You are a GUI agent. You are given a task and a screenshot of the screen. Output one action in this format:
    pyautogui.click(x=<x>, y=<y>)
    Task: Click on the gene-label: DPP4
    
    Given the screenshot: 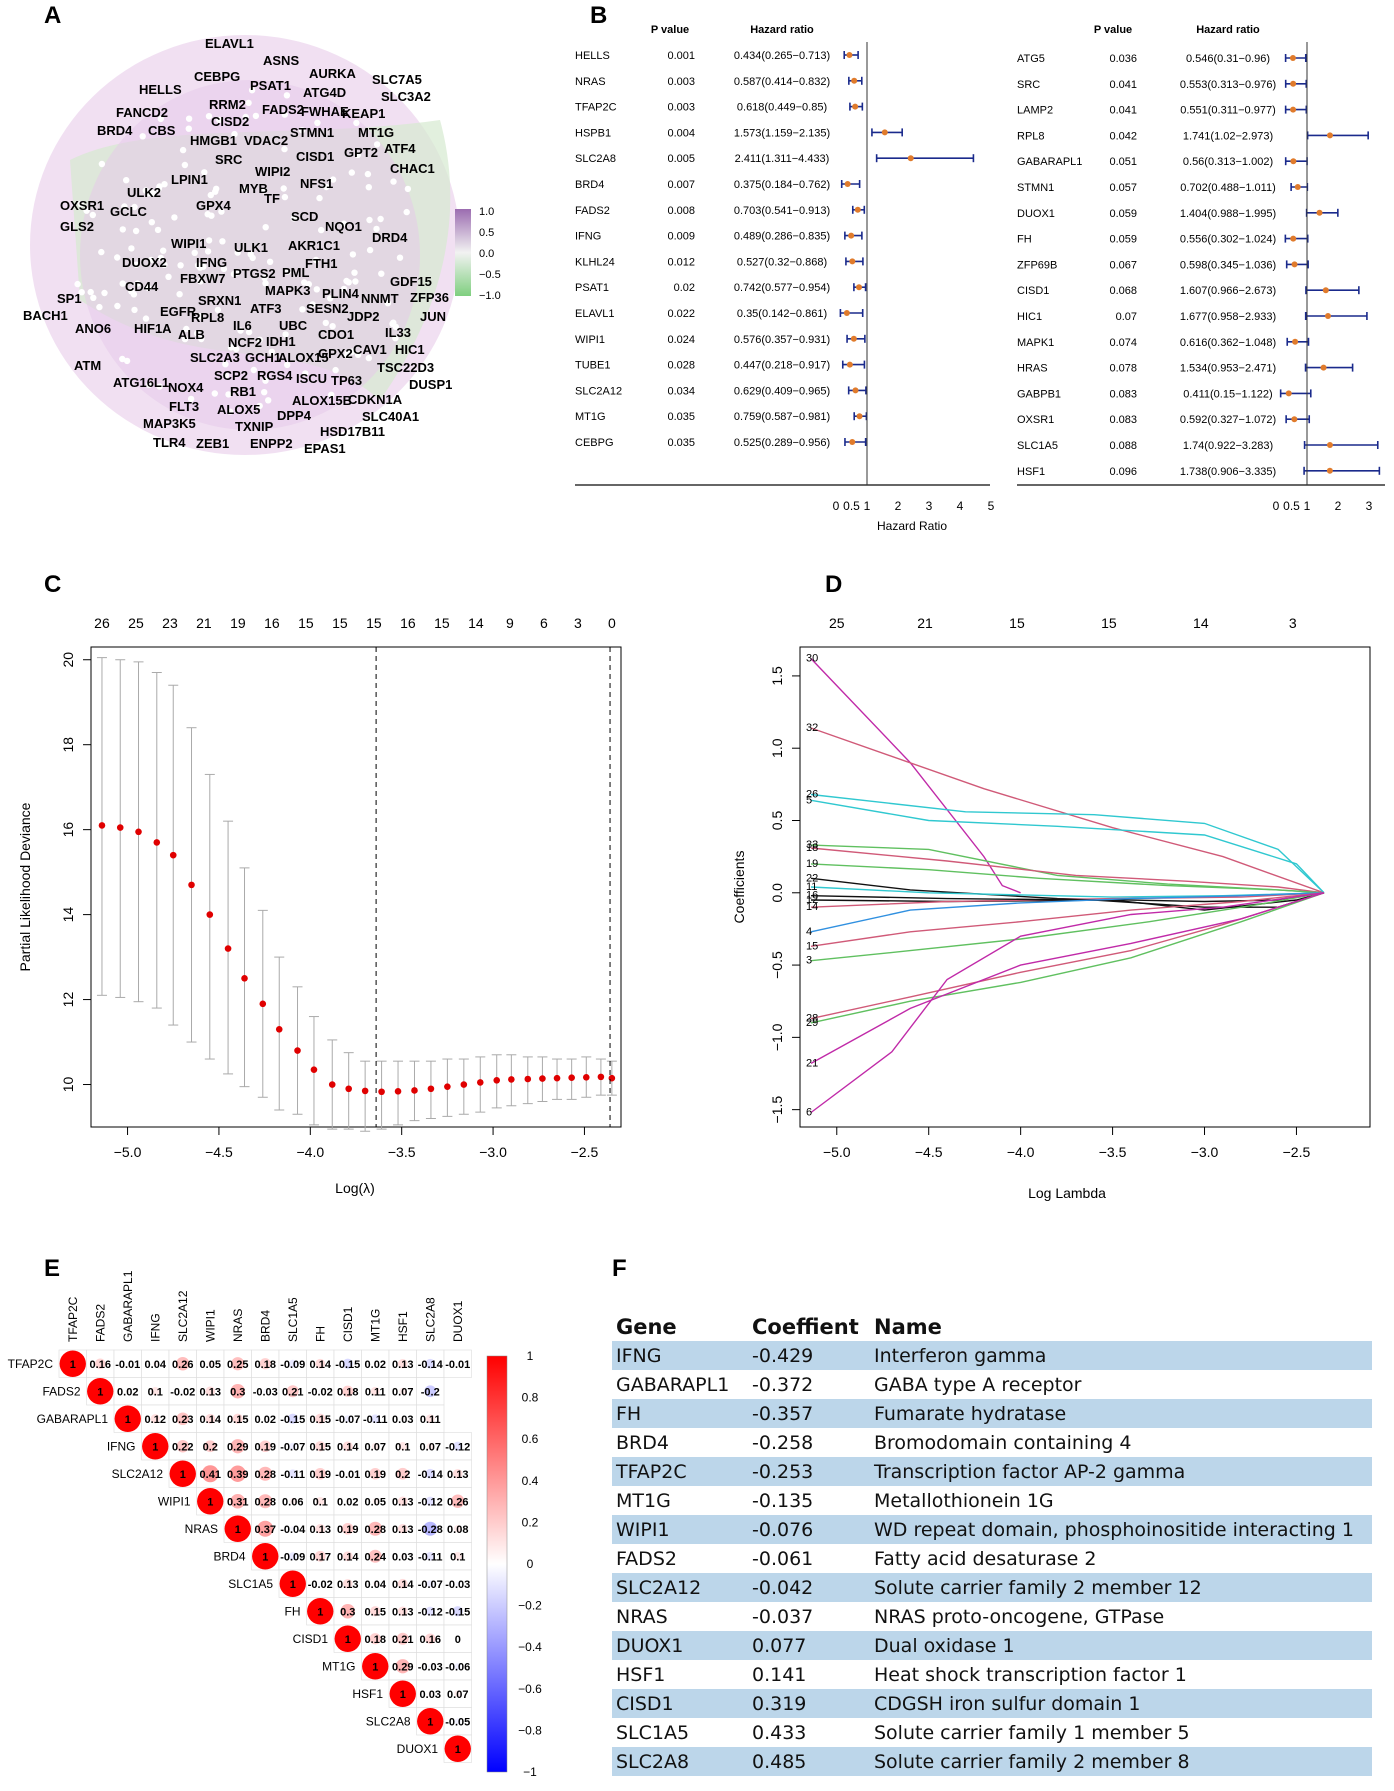 What is the action you would take?
    pyautogui.click(x=294, y=415)
    